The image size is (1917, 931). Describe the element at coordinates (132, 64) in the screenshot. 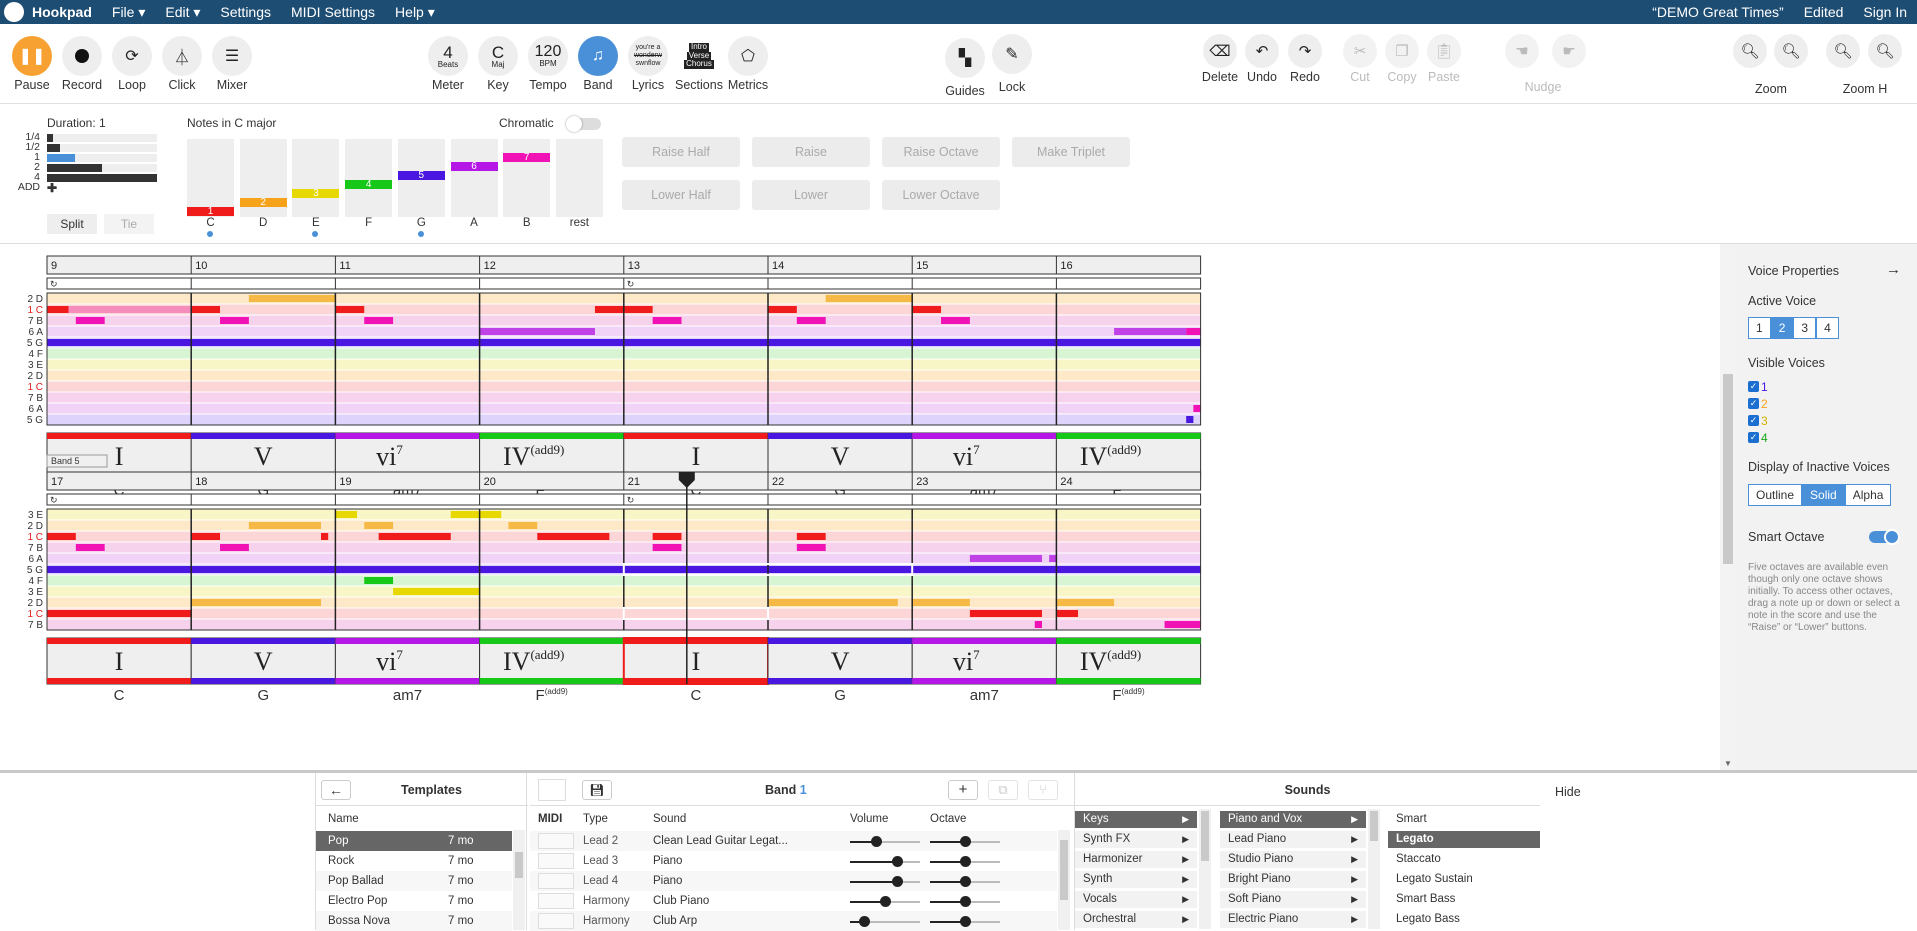

I see `loop-button: ⟳ Loop` at that location.